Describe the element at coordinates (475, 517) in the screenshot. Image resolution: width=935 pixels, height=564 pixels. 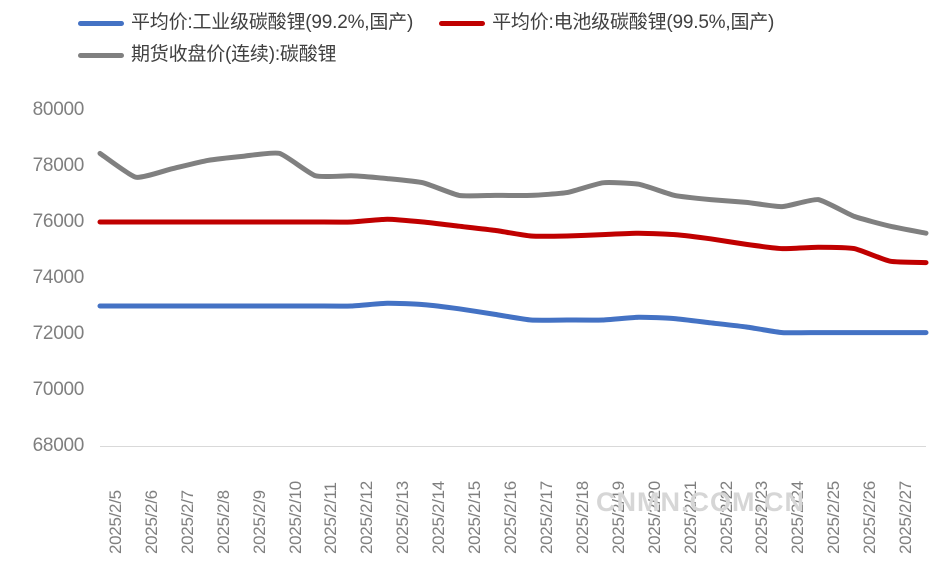
I see `x-axis-tick-label: 2025/2/15` at that location.